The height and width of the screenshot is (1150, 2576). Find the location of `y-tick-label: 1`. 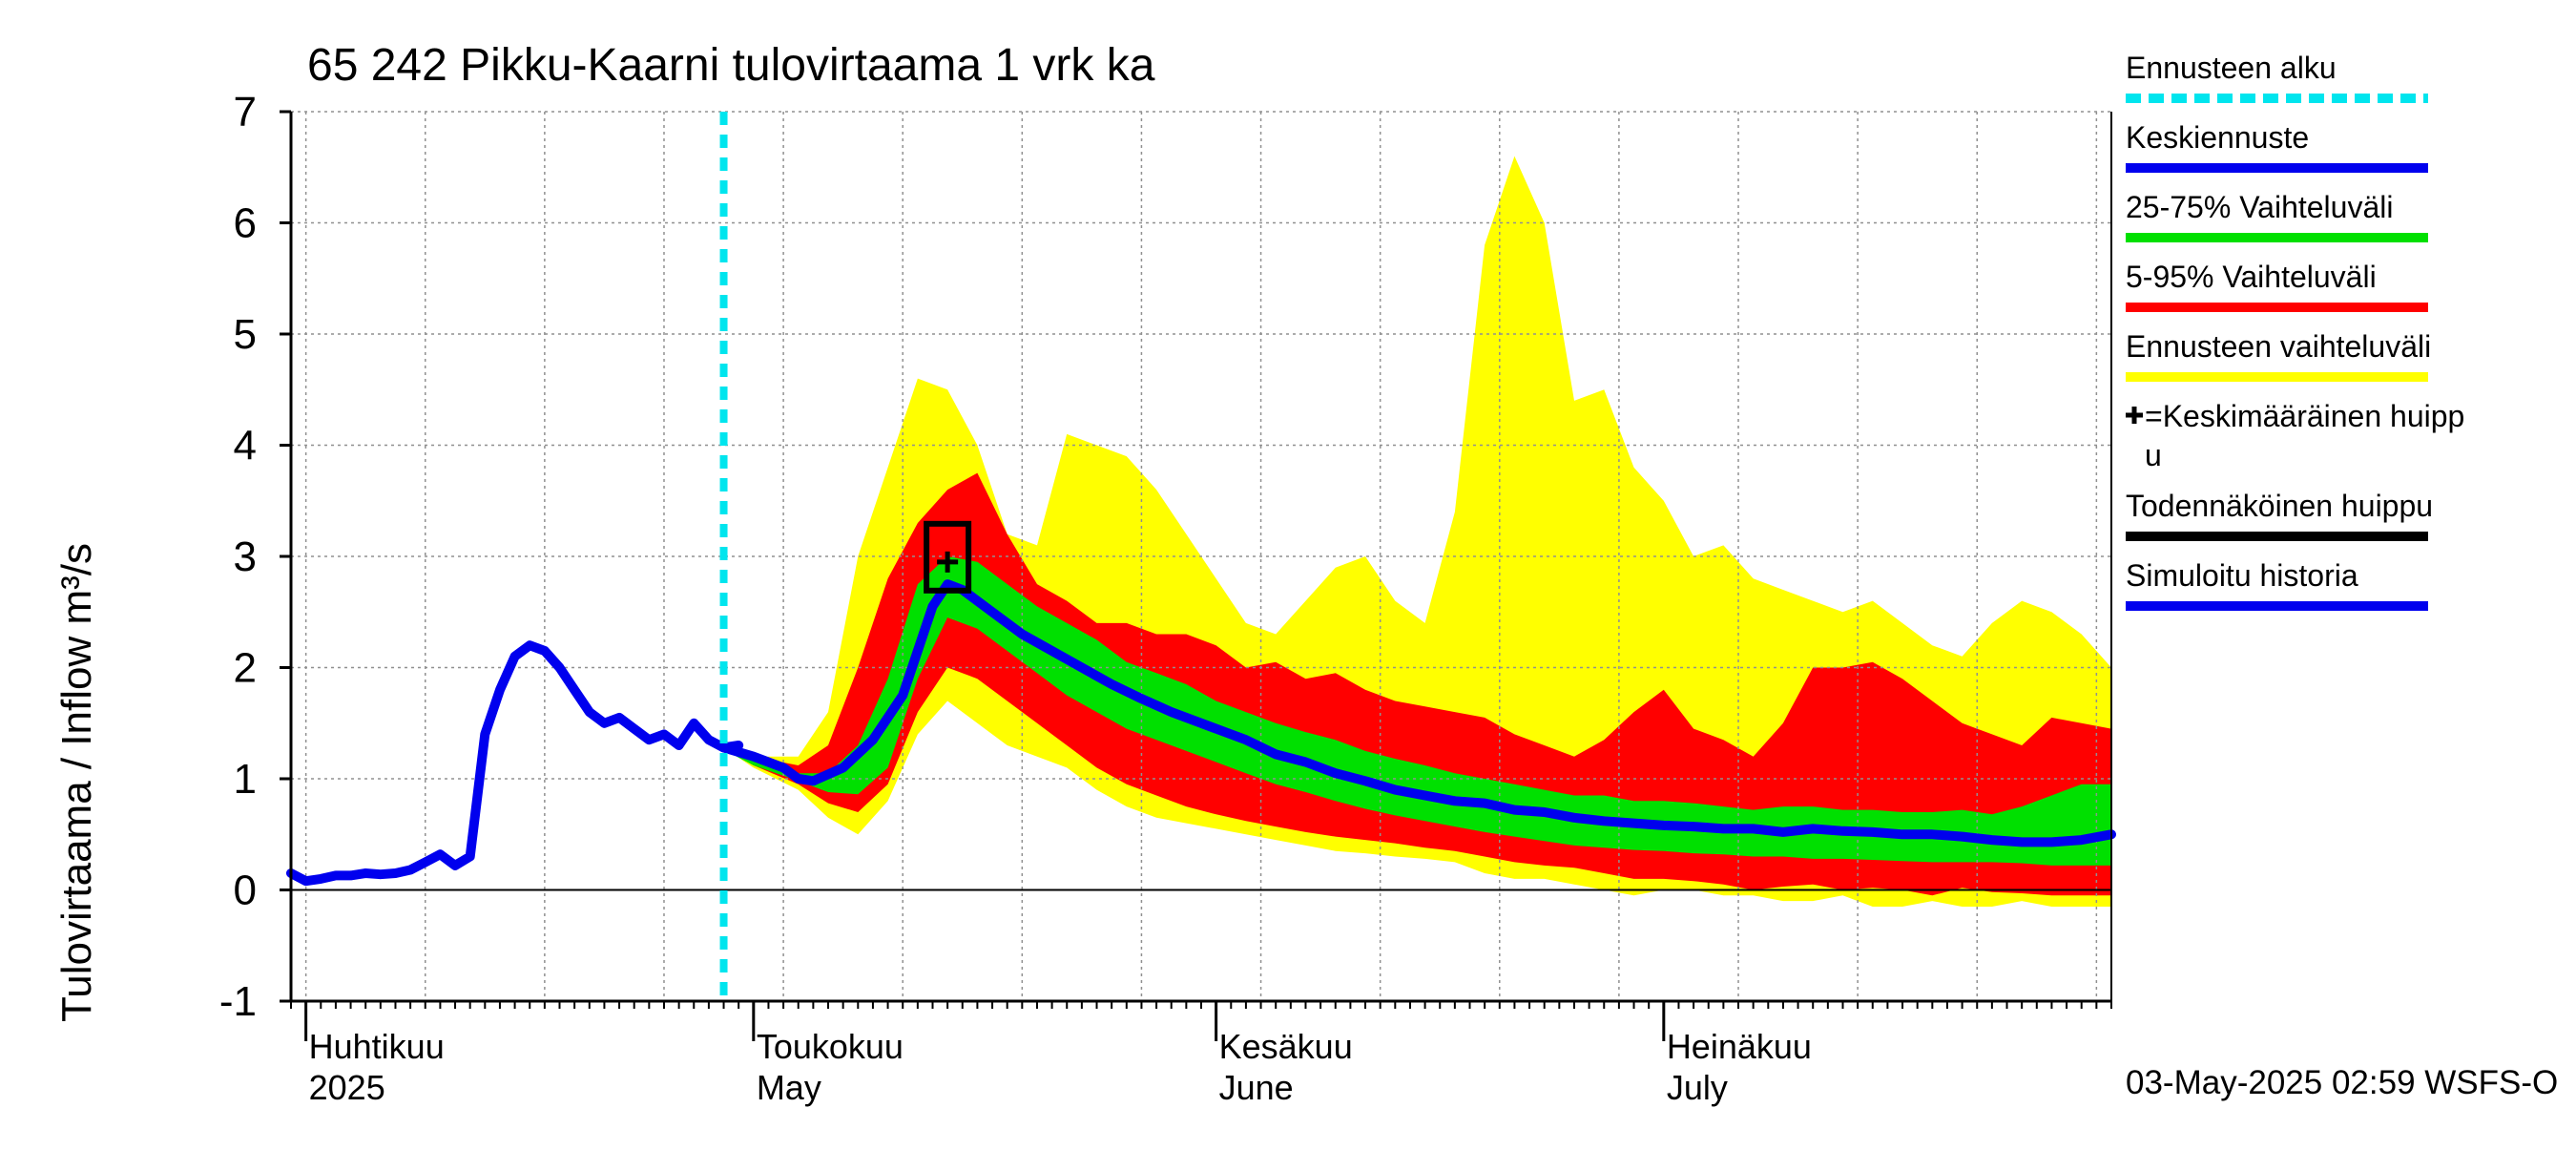

y-tick-label: 1 is located at coordinates (245, 779).